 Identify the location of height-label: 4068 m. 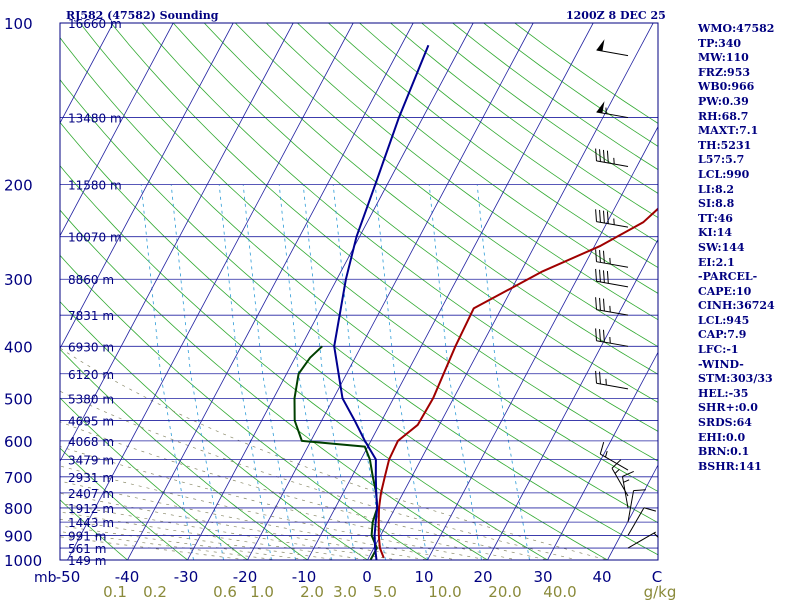
(91, 442).